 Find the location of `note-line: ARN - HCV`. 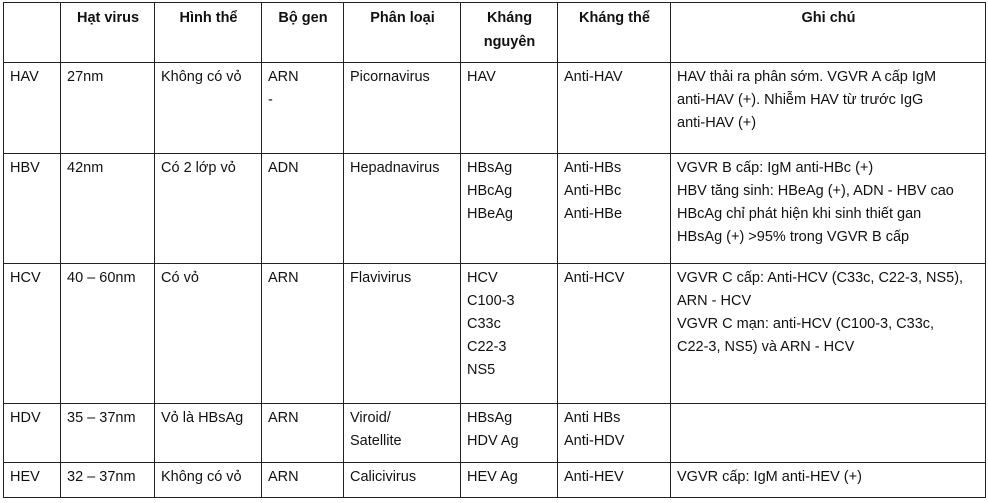

note-line: ARN - HCV is located at coordinates (714, 301).